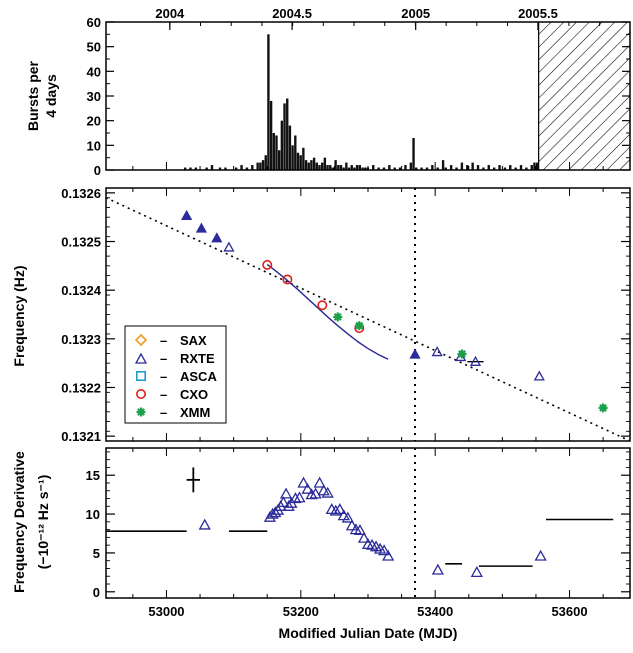 Image resolution: width=633 pixels, height=653 pixels. I want to click on bursts-y-tick-label: 10, so click(94, 145).